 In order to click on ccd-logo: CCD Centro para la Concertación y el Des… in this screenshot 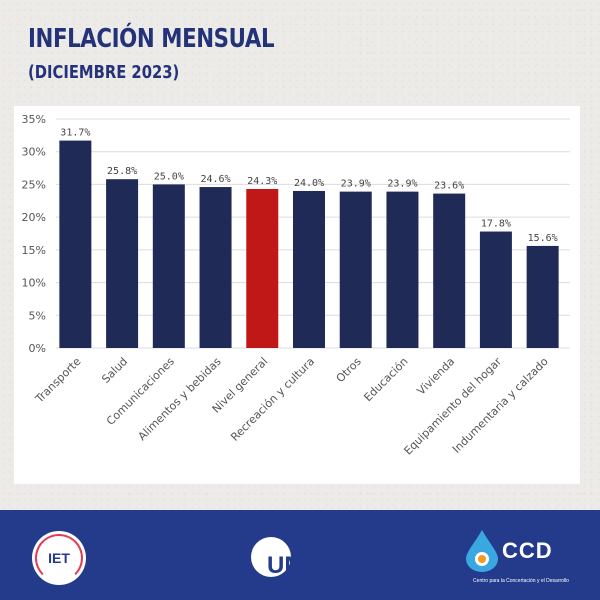, I will do `click(520, 558)`.